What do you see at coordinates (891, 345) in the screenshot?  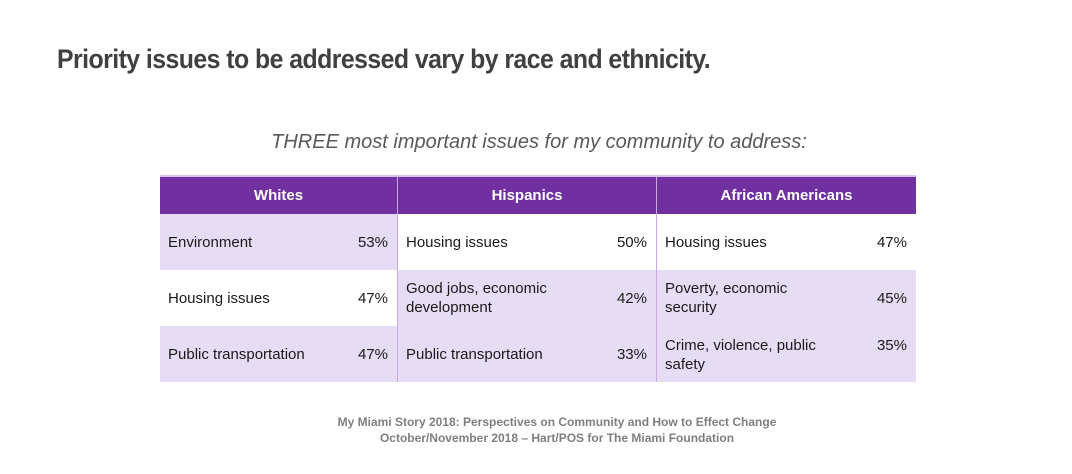 I see `issue-percent: 35%` at bounding box center [891, 345].